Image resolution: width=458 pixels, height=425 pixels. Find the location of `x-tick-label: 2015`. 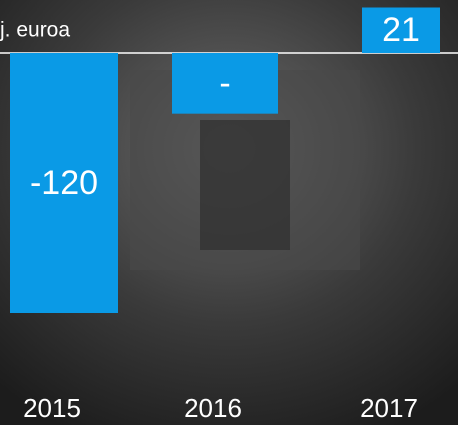

x-tick-label: 2015 is located at coordinates (52, 408).